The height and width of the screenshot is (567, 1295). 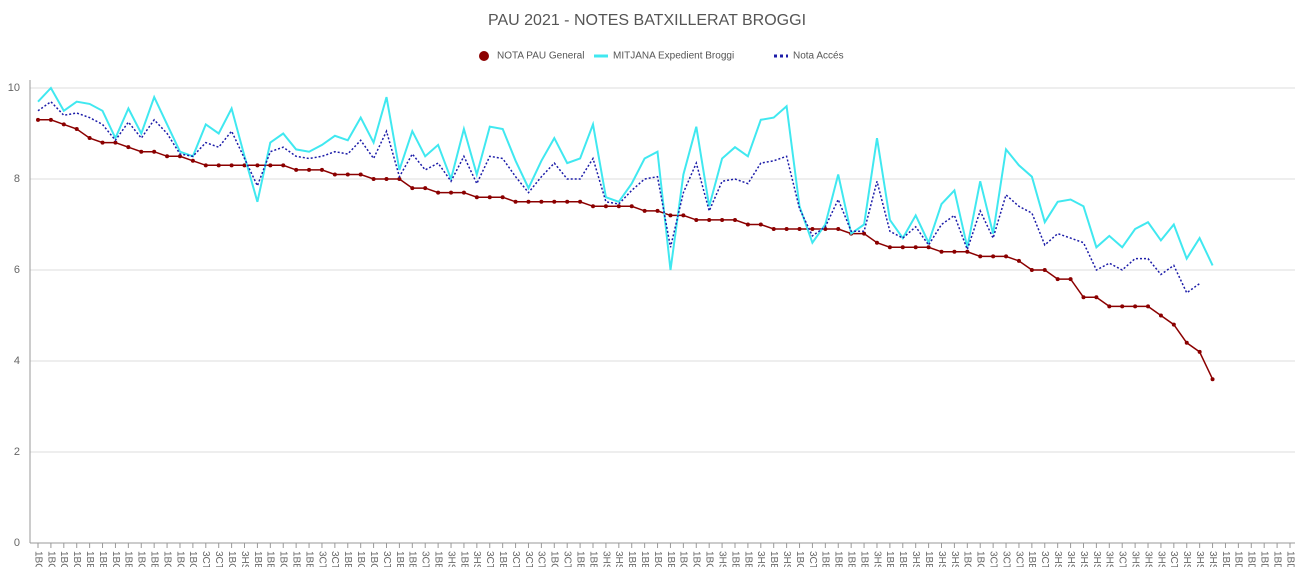 I want to click on y-tick-label: 4, so click(x=17, y=361).